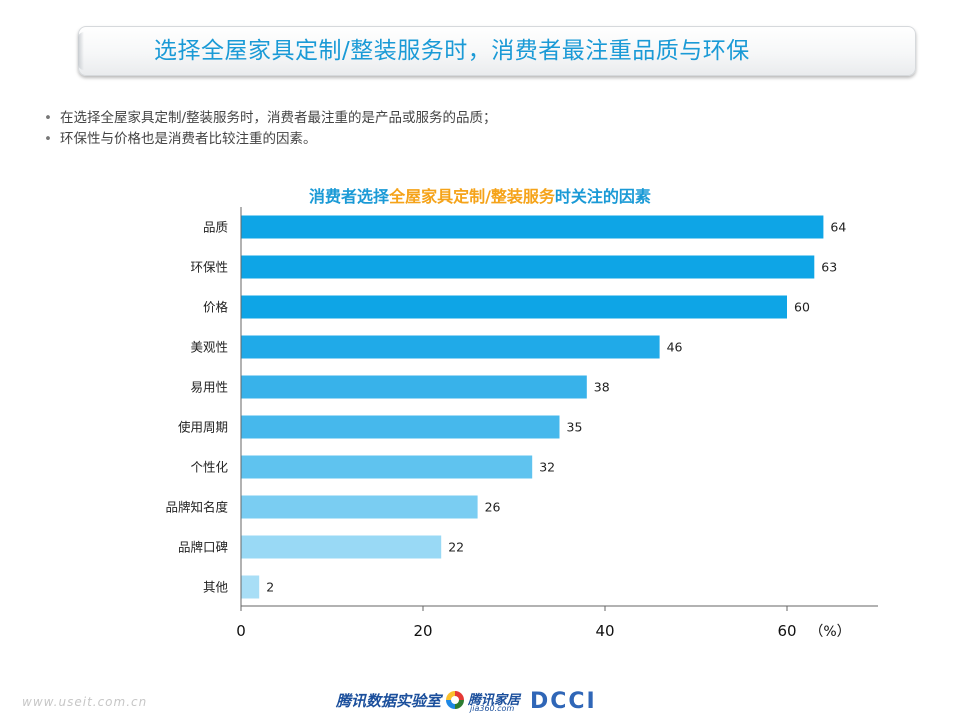 This screenshot has height=720, width=960. I want to click on data-label: 63, so click(829, 267).